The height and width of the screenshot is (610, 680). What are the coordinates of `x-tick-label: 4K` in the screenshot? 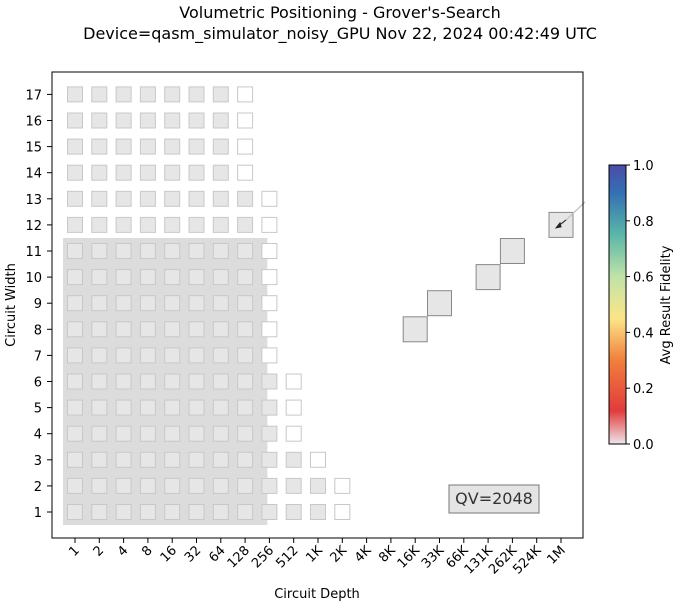 It's located at (363, 554).